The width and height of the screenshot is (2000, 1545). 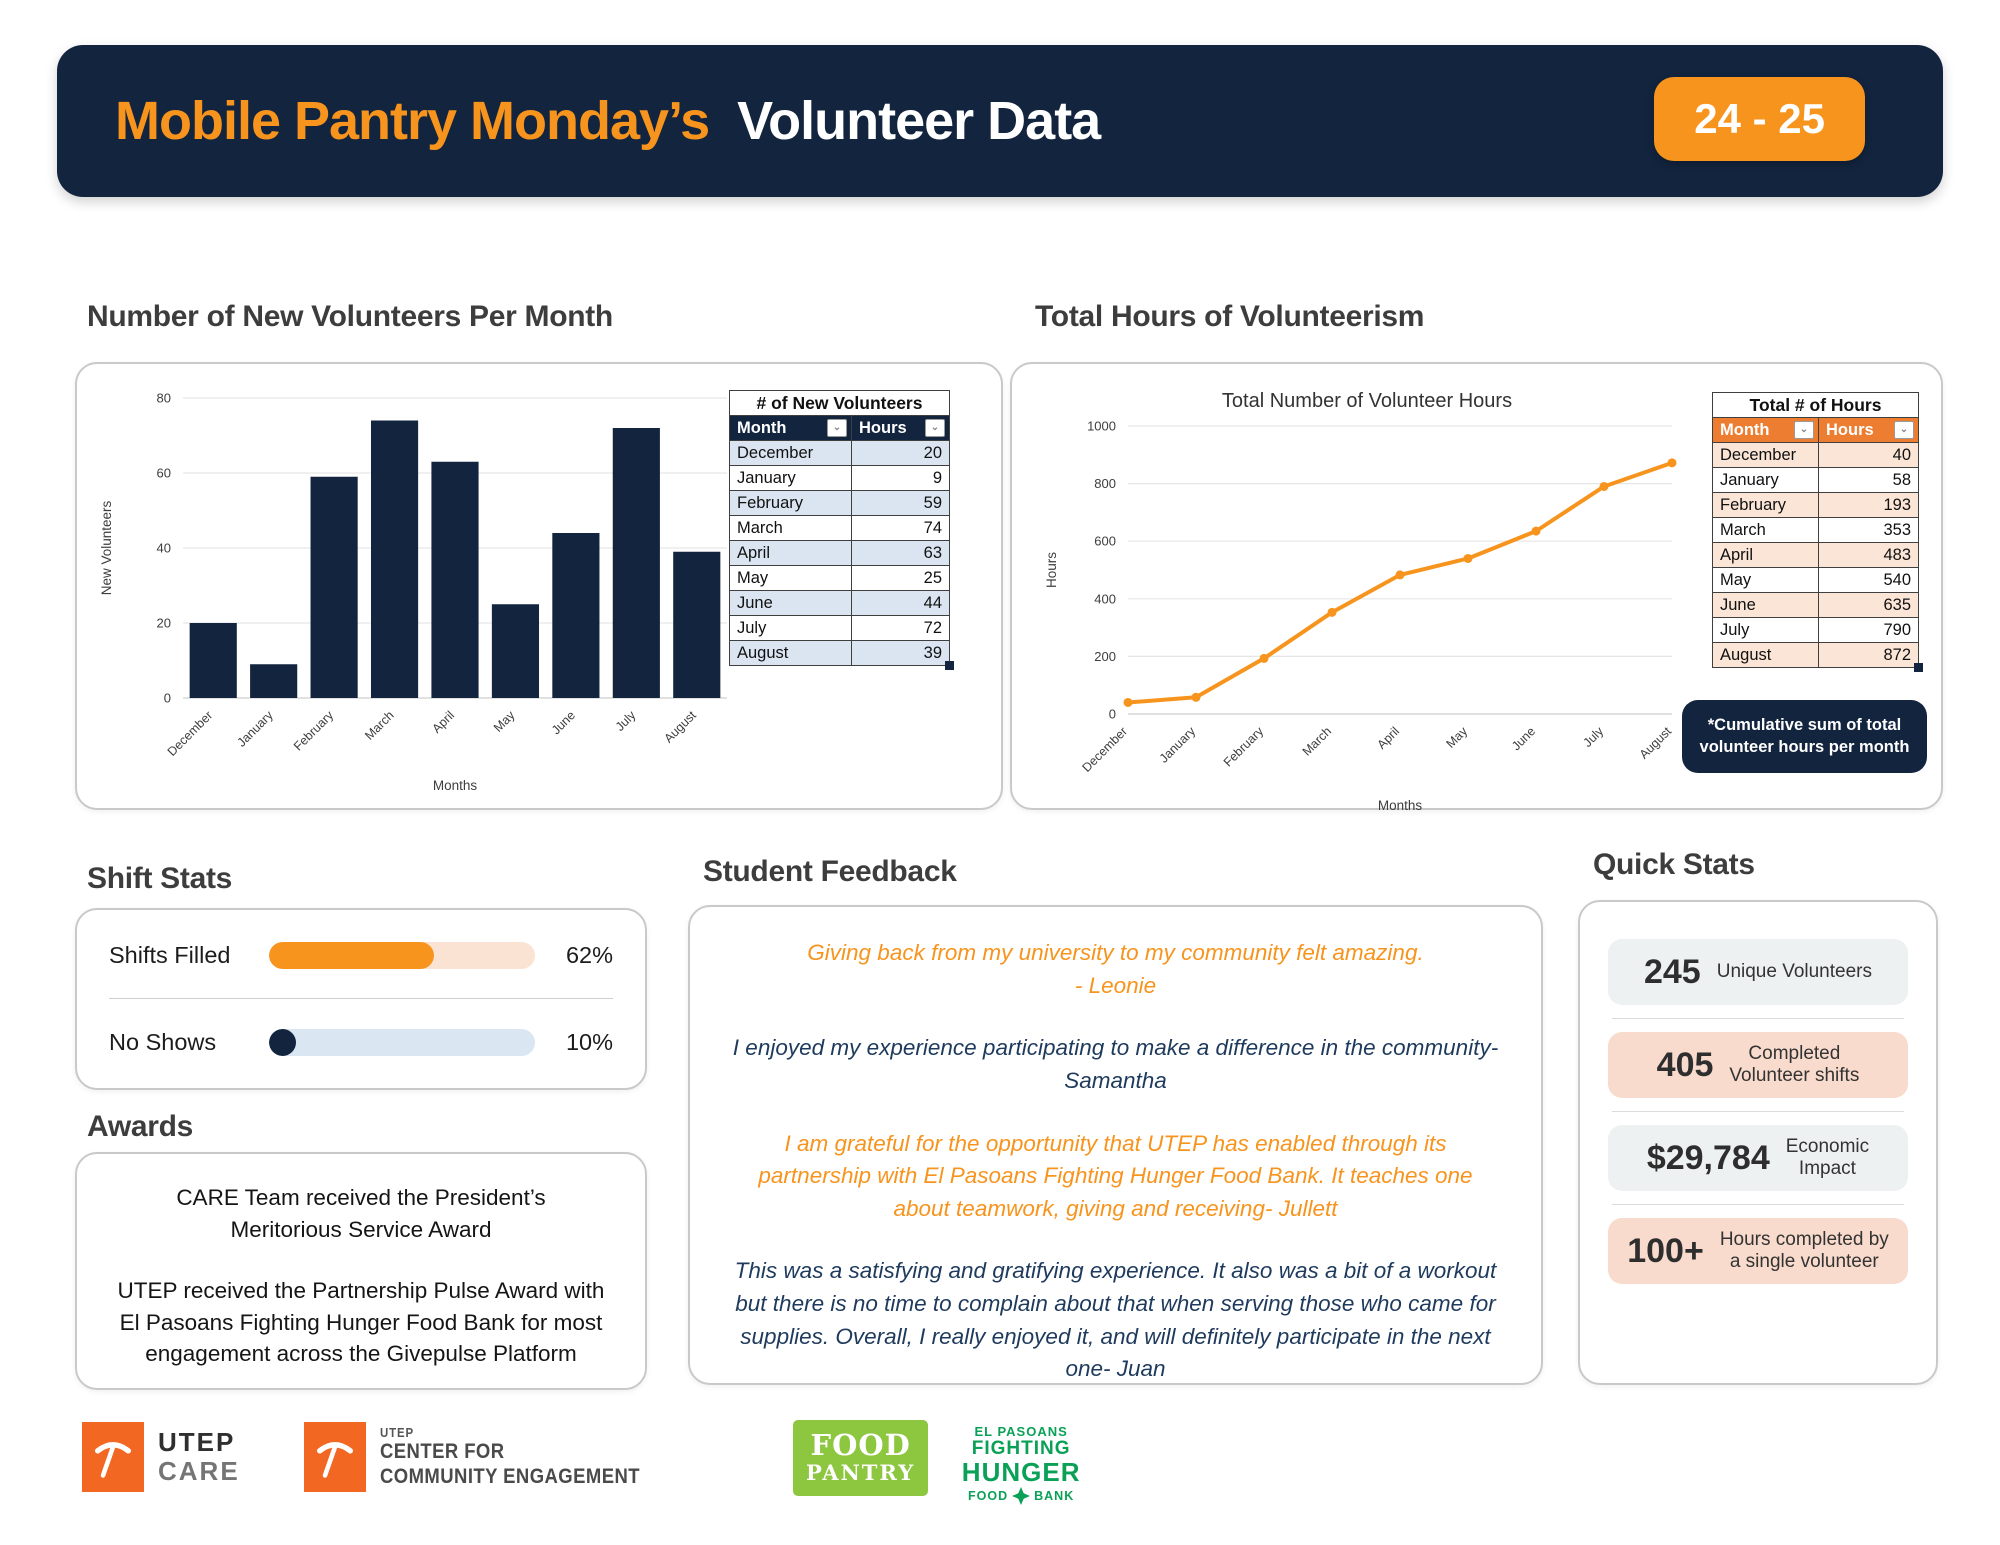 I want to click on quick-stat-value: $29,784, so click(x=1708, y=1157).